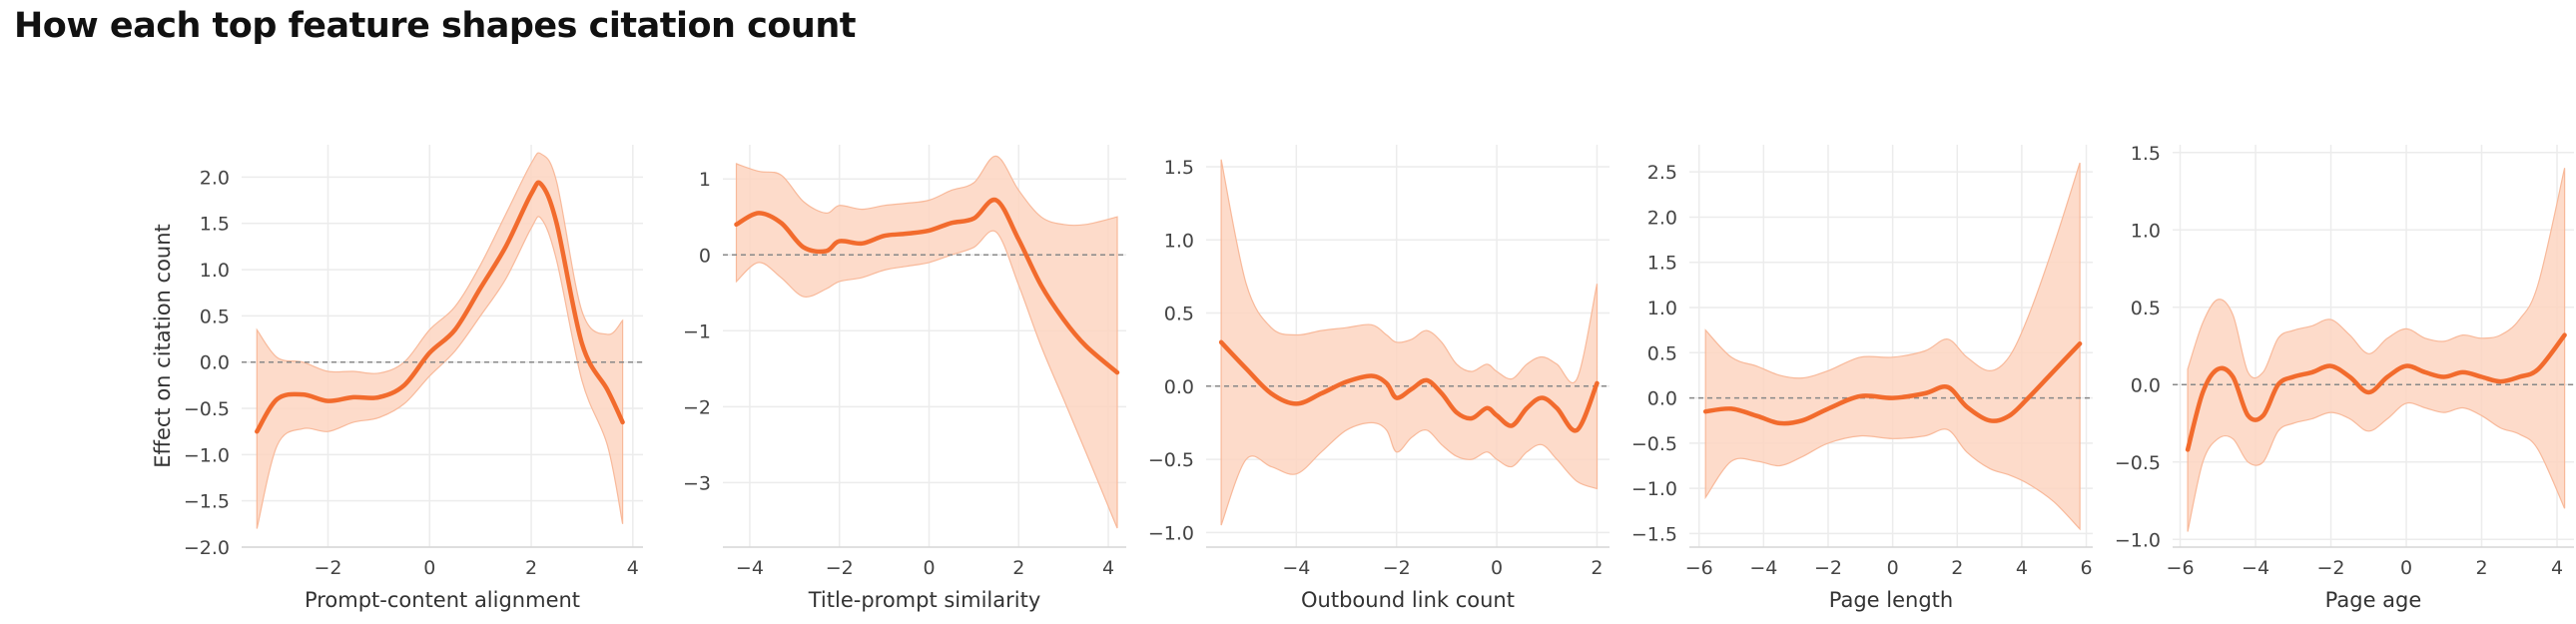 The image size is (2576, 624). Describe the element at coordinates (705, 256) in the screenshot. I see `y-tick-label: 0` at that location.